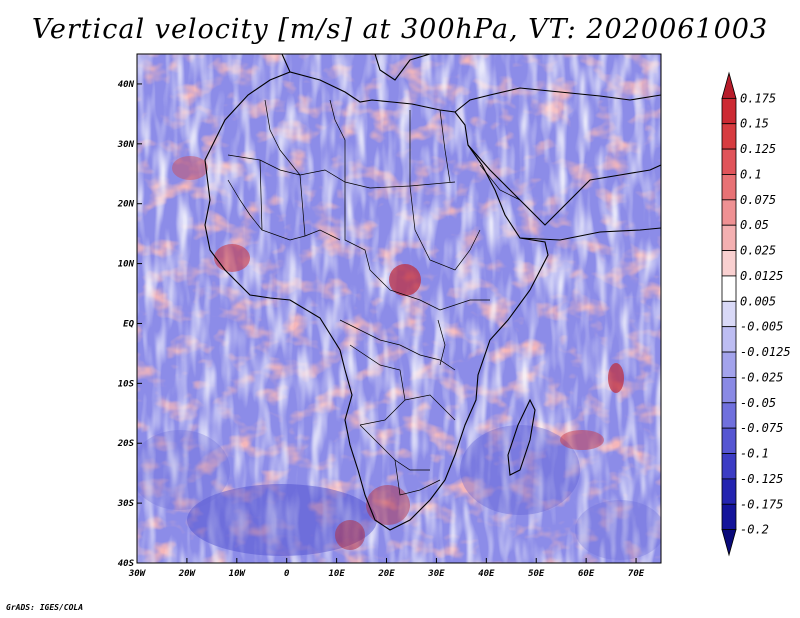 Image resolution: width=800 pixels, height=618 pixels. What do you see at coordinates (126, 564) in the screenshot?
I see `lat-label: 40S` at bounding box center [126, 564].